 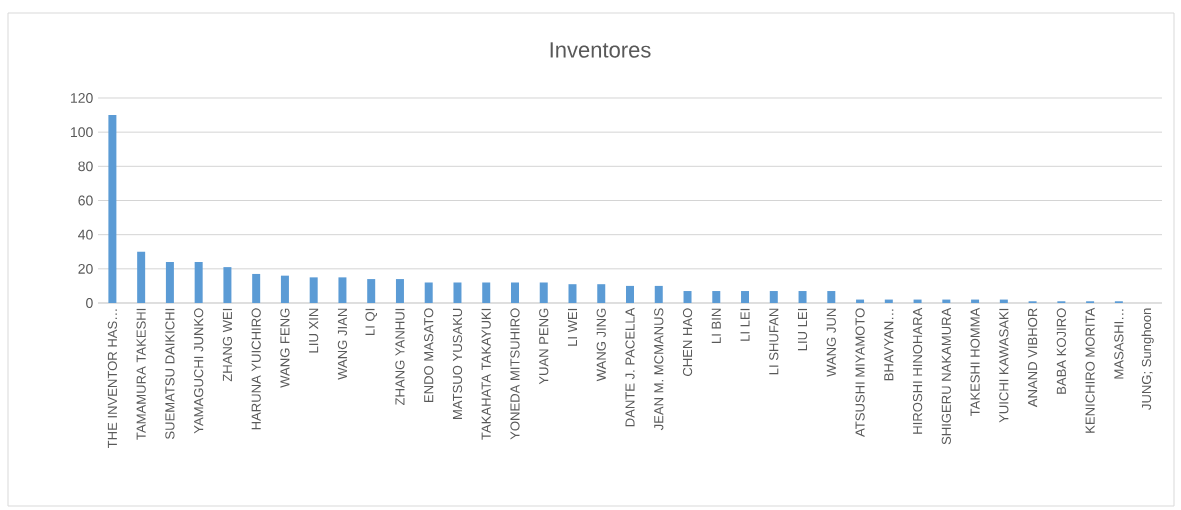 I want to click on x-tick-label: YUICHI KAWASAKI, so click(x=1004, y=365).